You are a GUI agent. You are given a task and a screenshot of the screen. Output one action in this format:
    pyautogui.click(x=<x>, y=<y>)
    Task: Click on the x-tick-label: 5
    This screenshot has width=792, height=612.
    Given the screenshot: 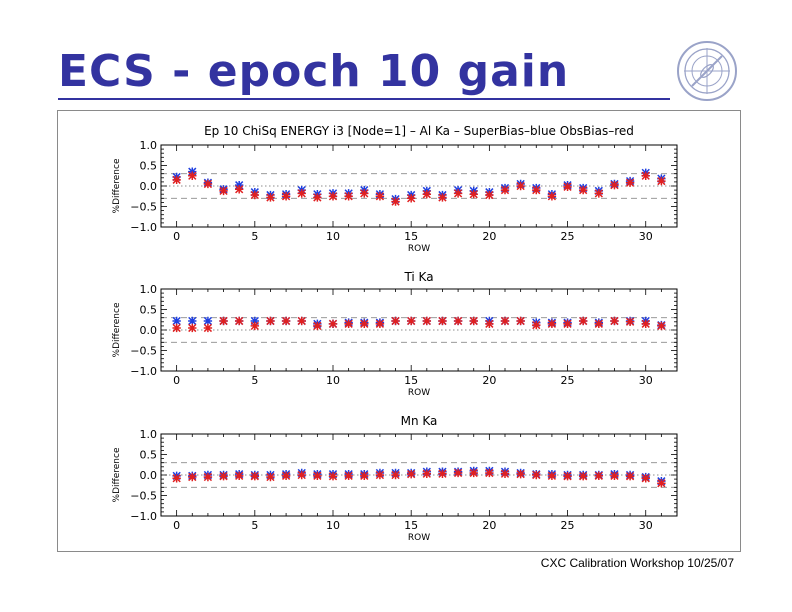 What is the action you would take?
    pyautogui.click(x=254, y=236)
    